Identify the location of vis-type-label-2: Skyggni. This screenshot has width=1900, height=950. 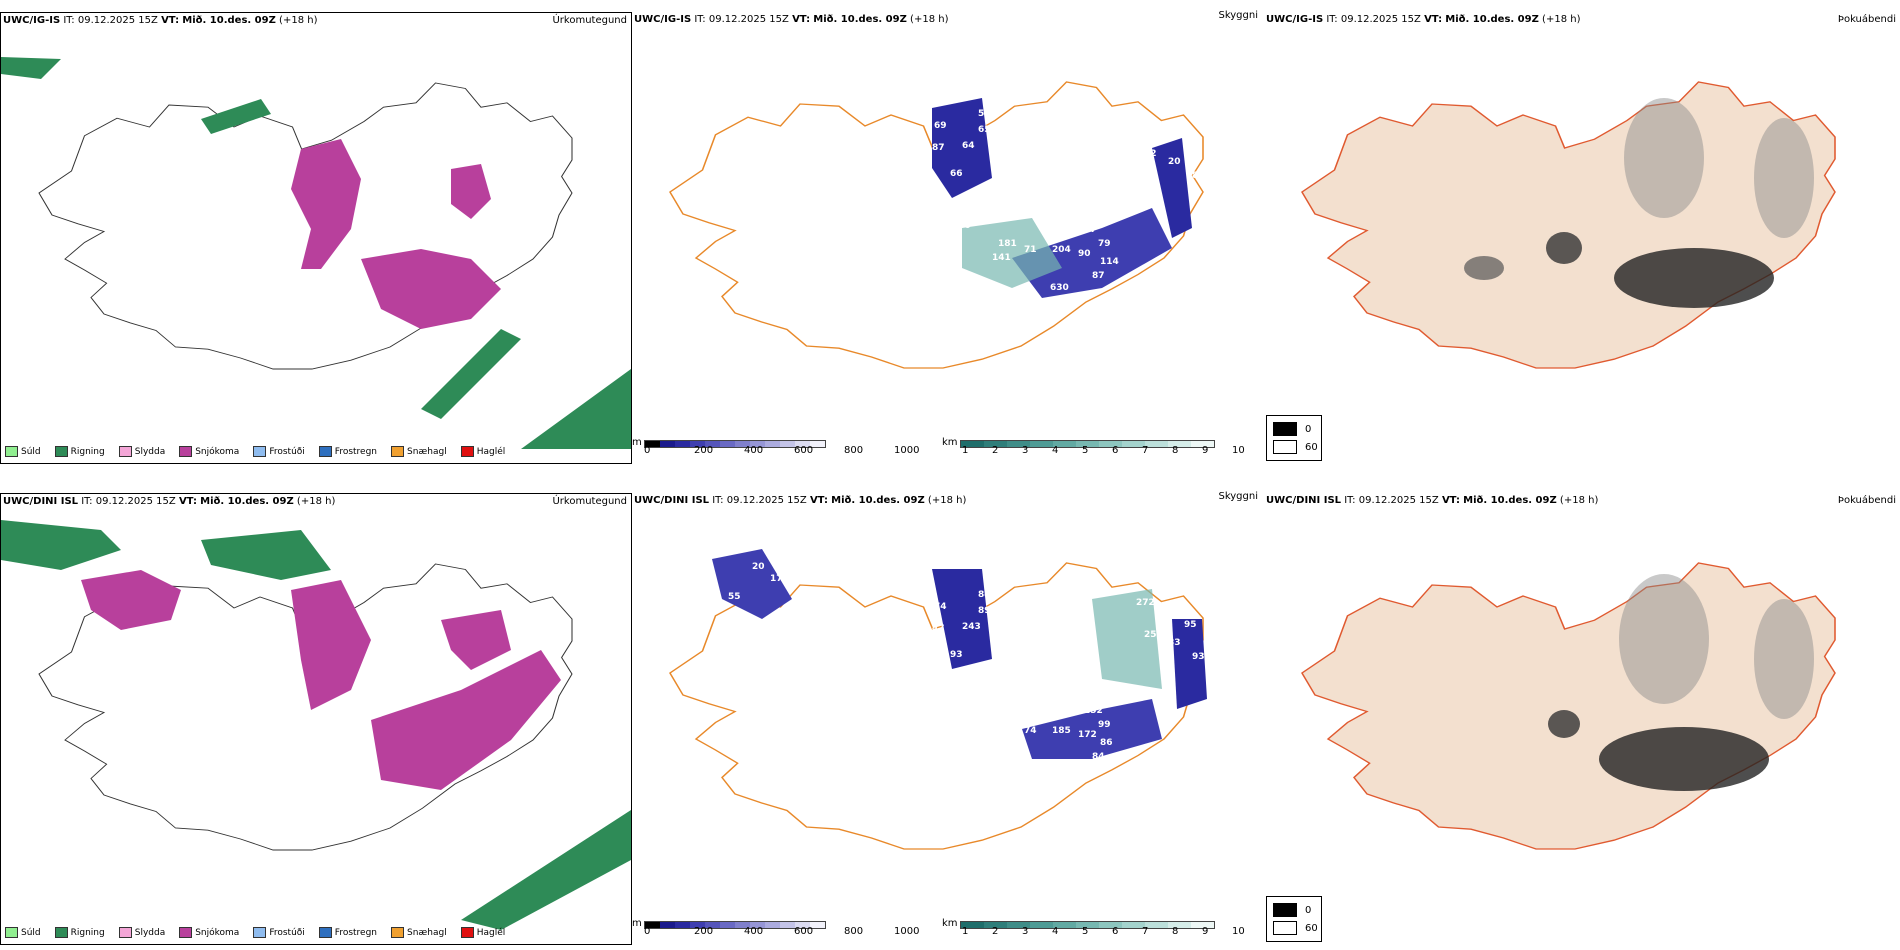
(1238, 496).